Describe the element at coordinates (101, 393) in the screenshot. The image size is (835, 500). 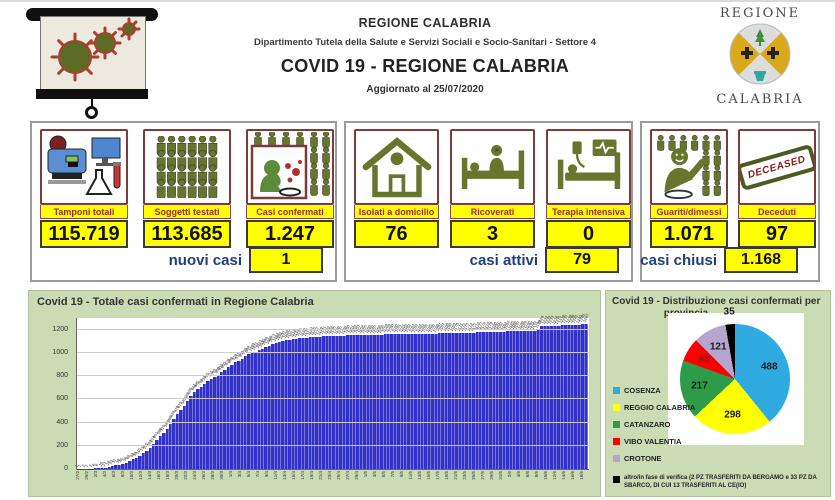
I see `bar: 10` at that location.